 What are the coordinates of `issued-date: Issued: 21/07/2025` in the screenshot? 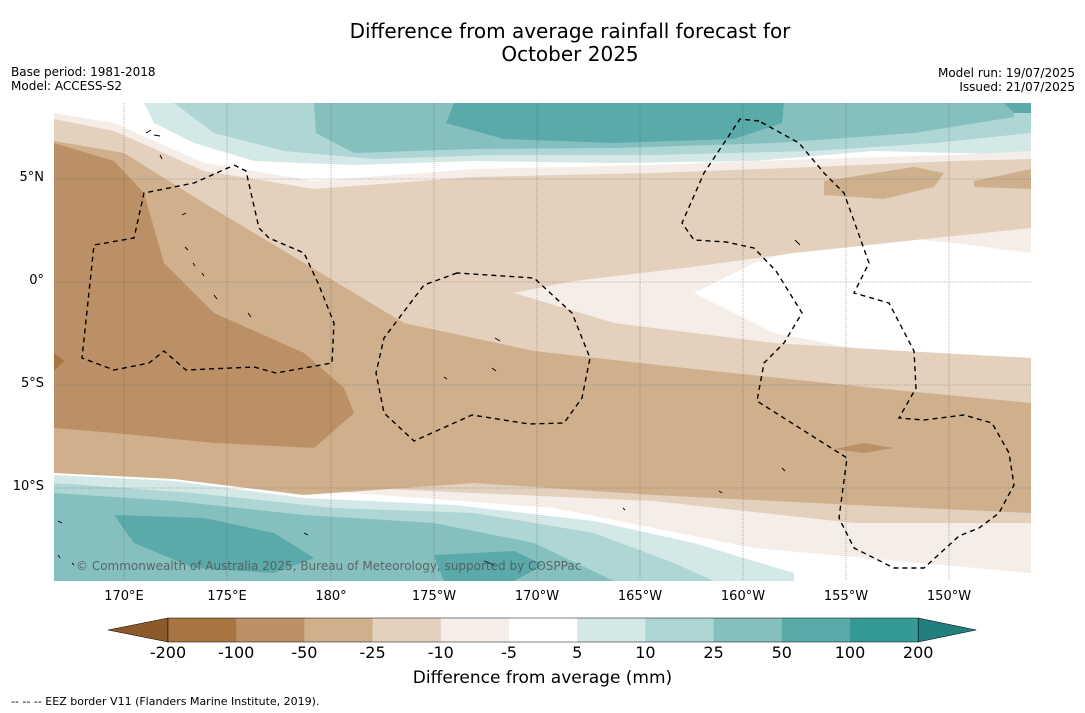 It's located at (1017, 87).